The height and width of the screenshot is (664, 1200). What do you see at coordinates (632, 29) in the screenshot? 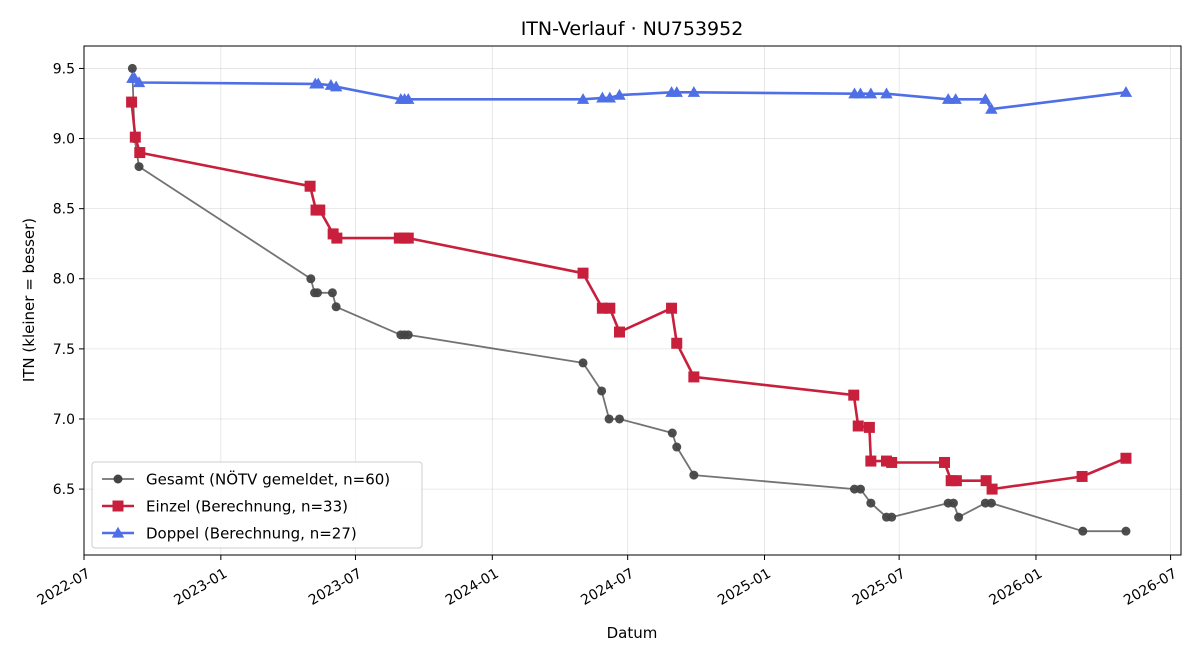
I see `chart-title: ITN-Verlauf · NU753952` at bounding box center [632, 29].